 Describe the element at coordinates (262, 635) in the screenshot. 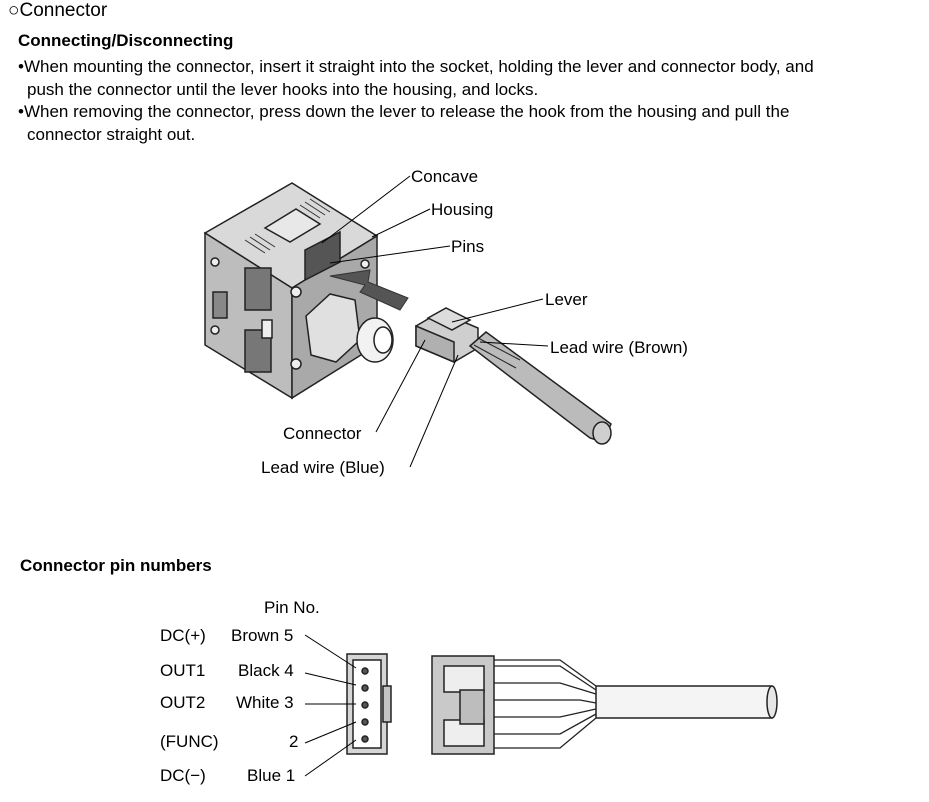

I see `pin-wire: Brown 5` at that location.